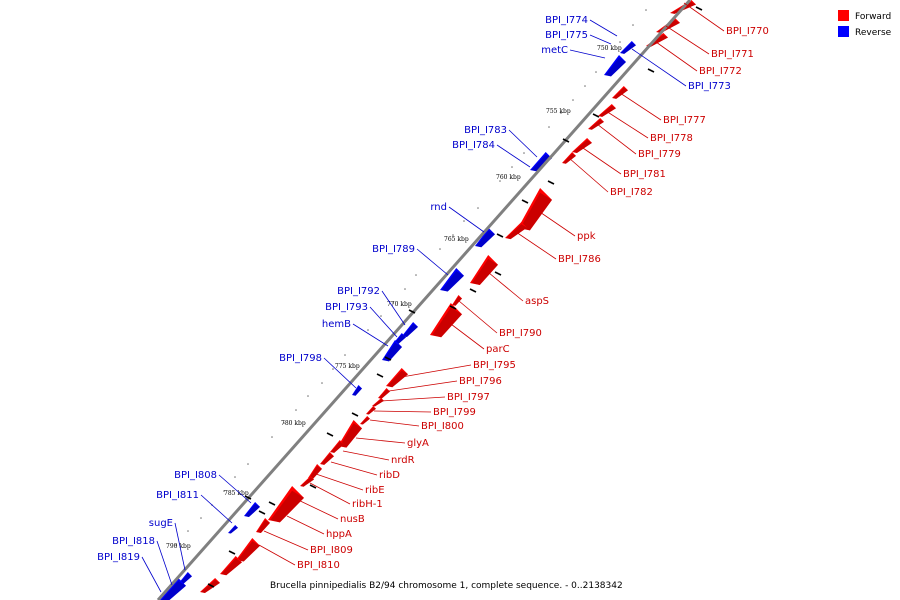 The height and width of the screenshot is (600, 900). What do you see at coordinates (375, 490) in the screenshot?
I see `forward-gene-label-ribe: ribE` at bounding box center [375, 490].